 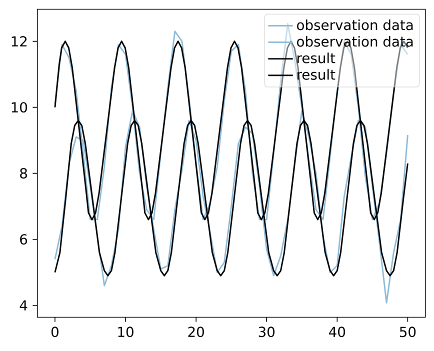 What do you see at coordinates (19, 41) in the screenshot?
I see `y-tick-label: 12` at bounding box center [19, 41].